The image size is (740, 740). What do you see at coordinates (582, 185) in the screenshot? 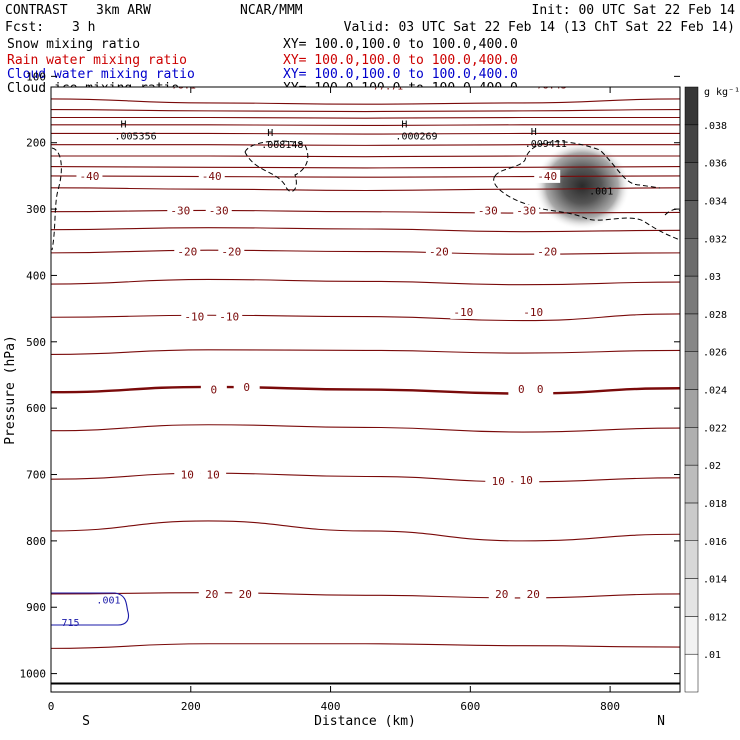
I see `ice-mixing-shading` at bounding box center [582, 185].